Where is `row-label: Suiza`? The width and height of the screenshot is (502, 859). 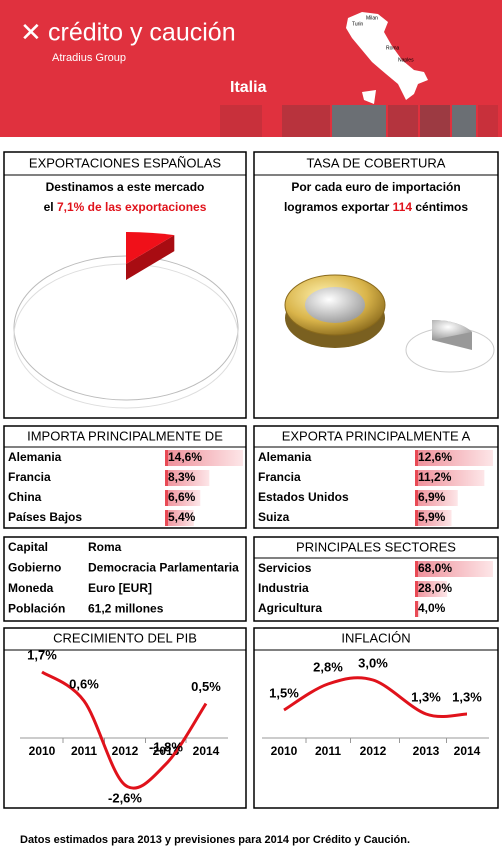 row-label: Suiza is located at coordinates (274, 517).